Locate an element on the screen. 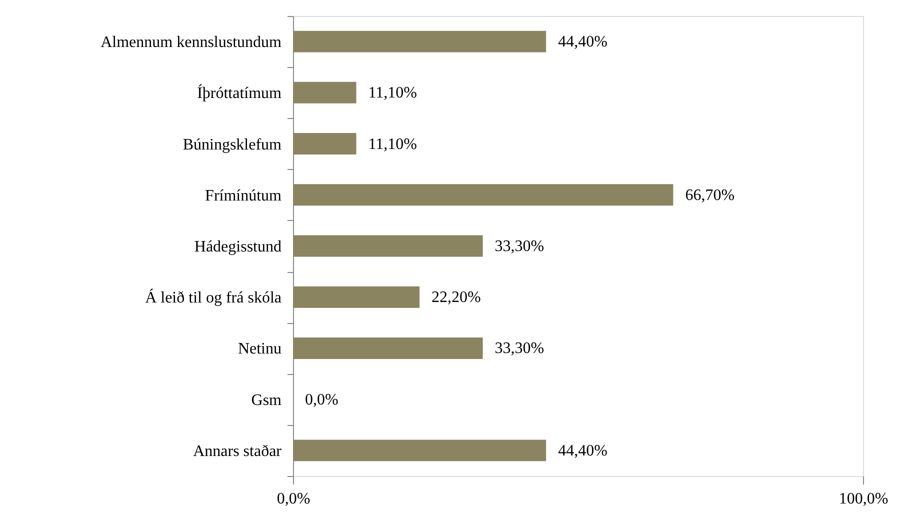  y-tick-label: Búningsklefum is located at coordinates (232, 145).